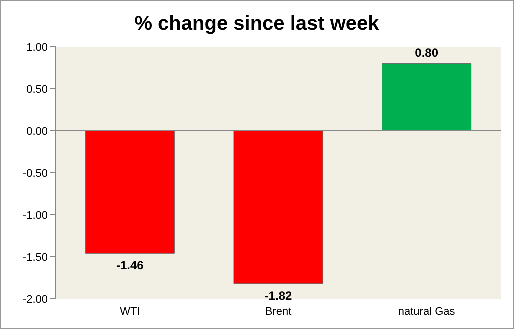  What do you see at coordinates (130, 312) in the screenshot?
I see `x-tick-label: WTI` at bounding box center [130, 312].